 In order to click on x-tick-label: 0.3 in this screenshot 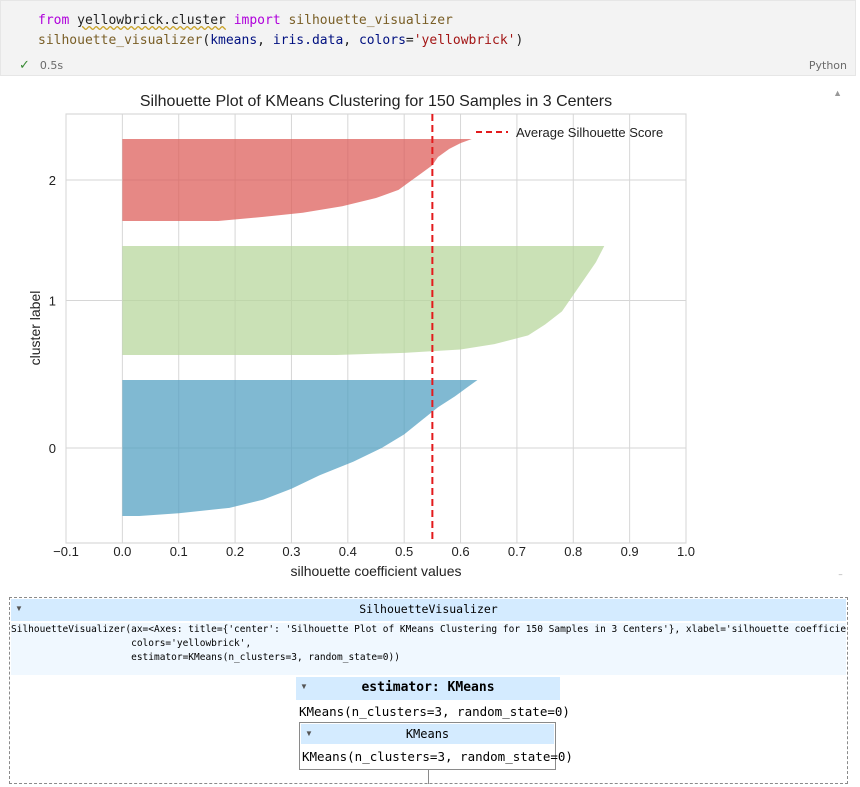, I will do `click(291, 551)`.